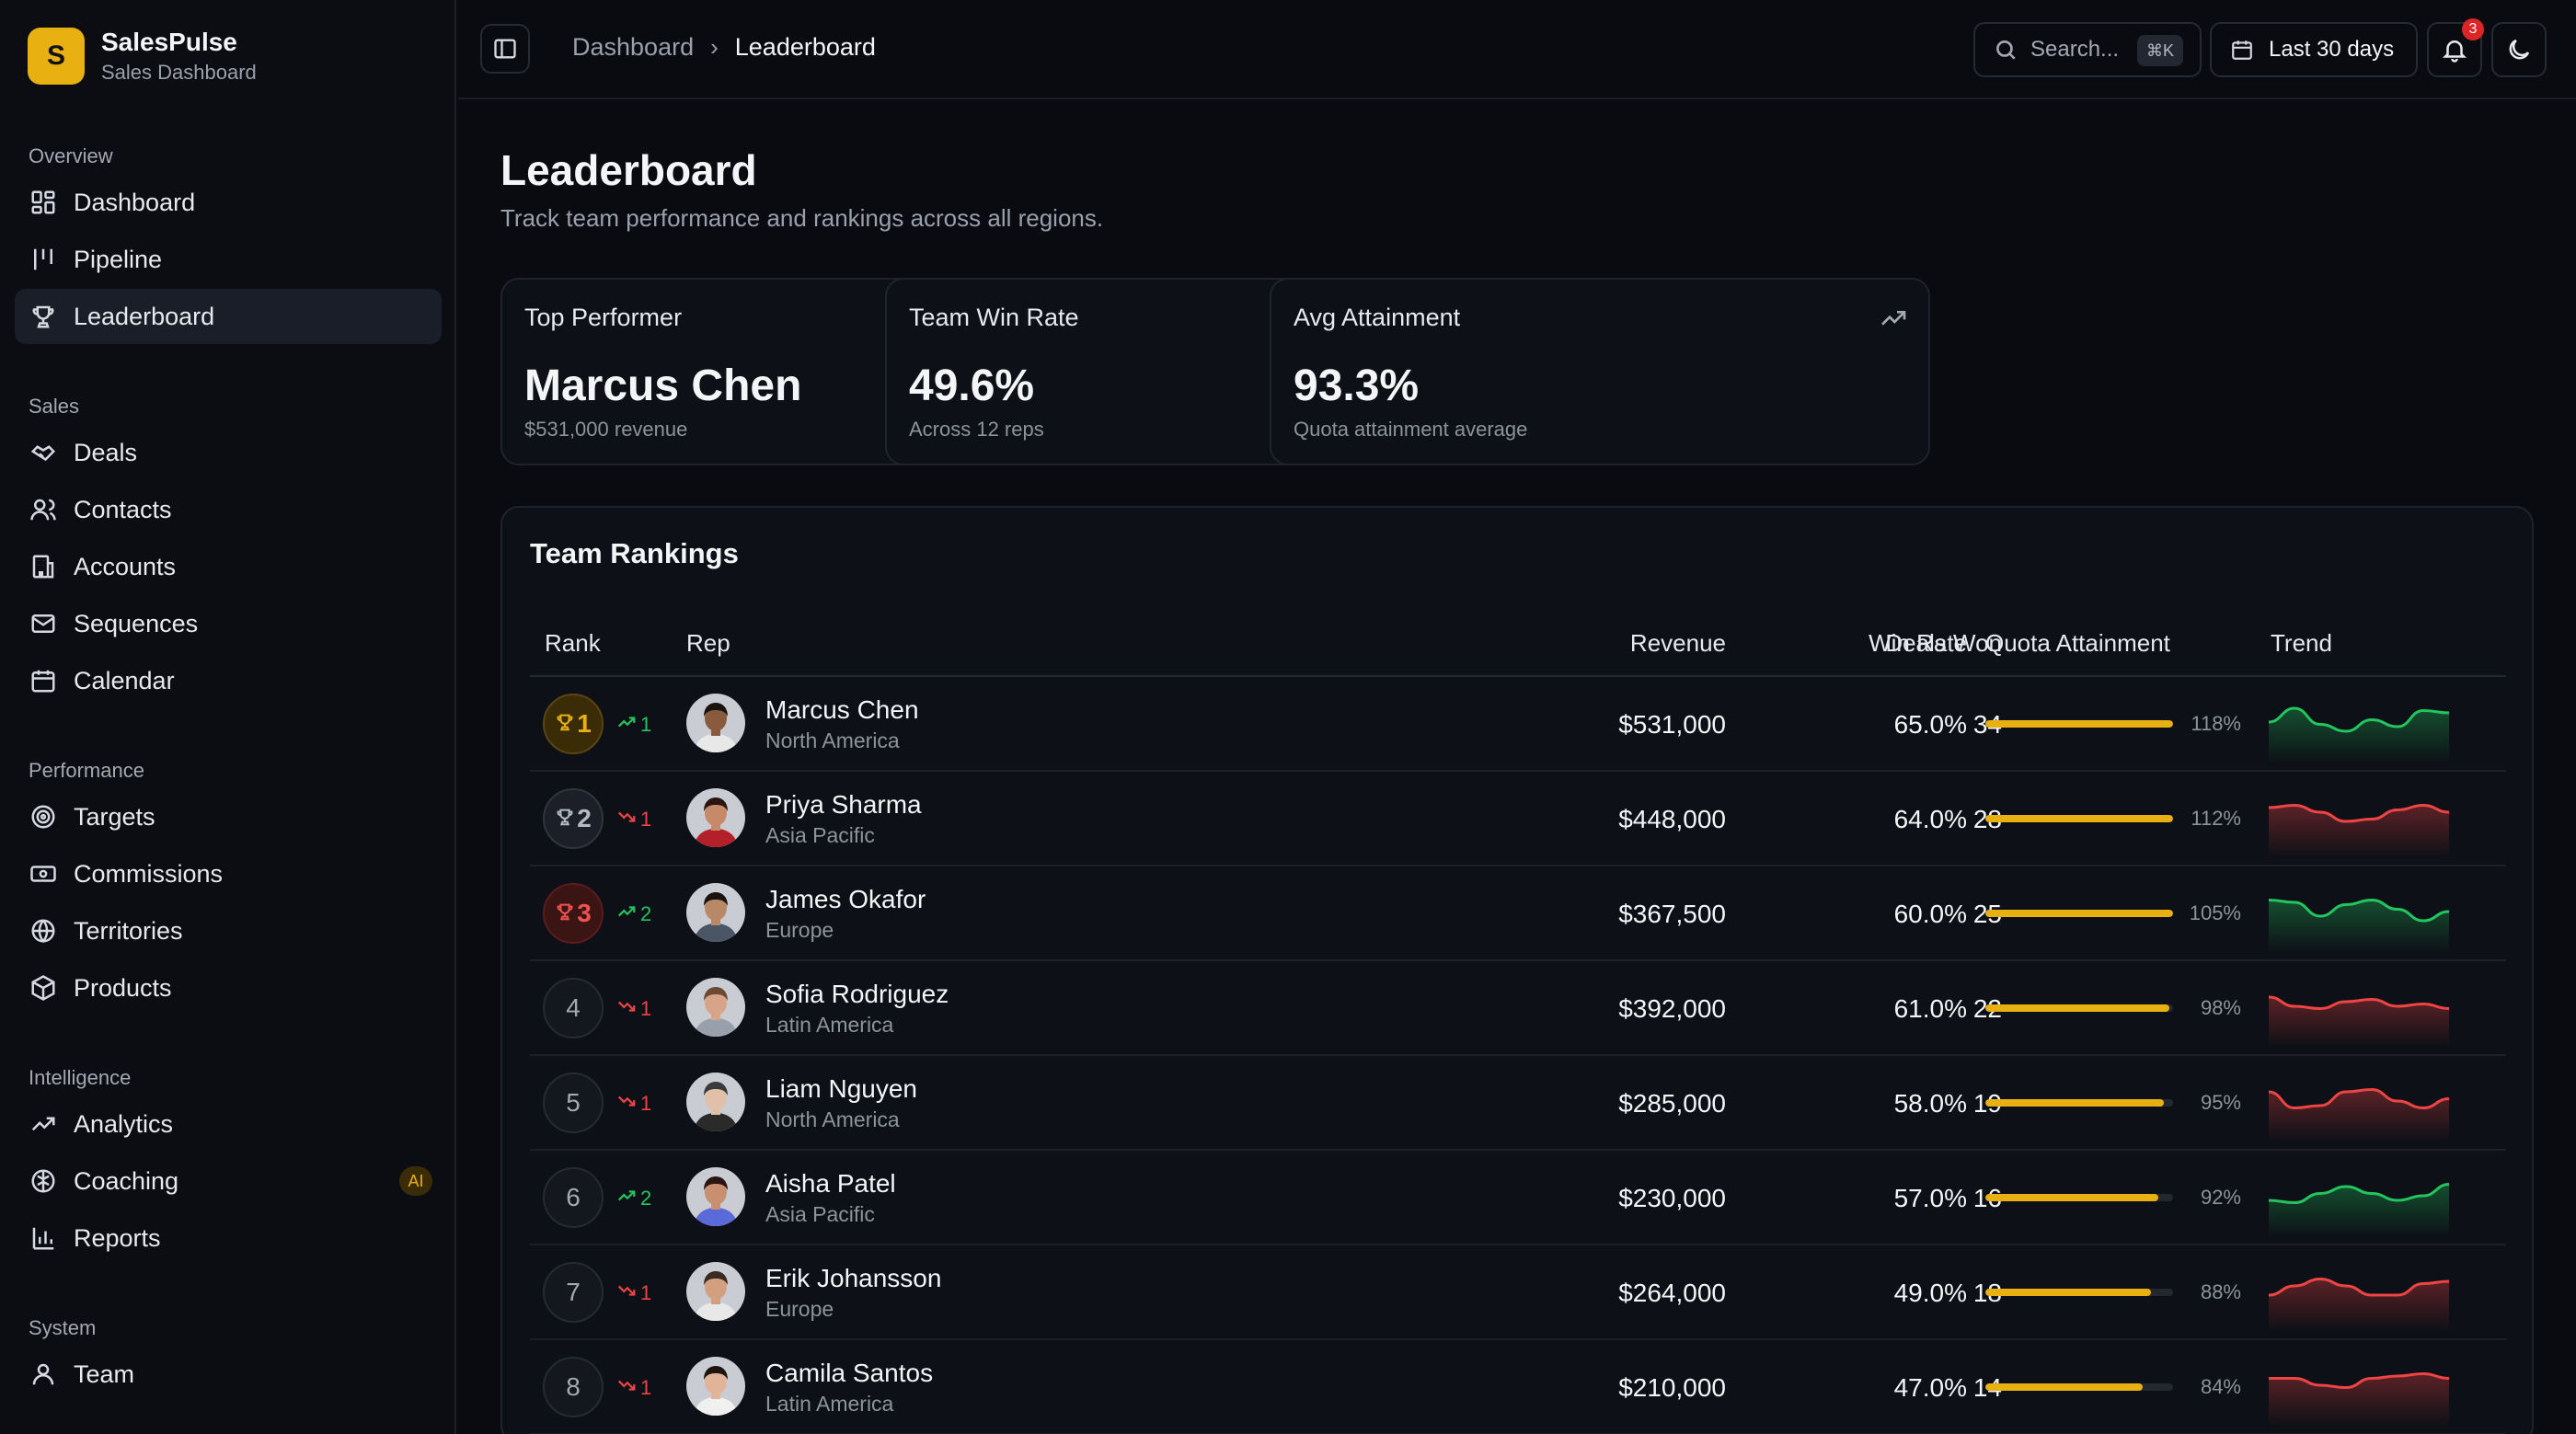 Image resolution: width=2576 pixels, height=1434 pixels. What do you see at coordinates (606, 430) in the screenshot?
I see `card-subtext: $531,000 revenue` at bounding box center [606, 430].